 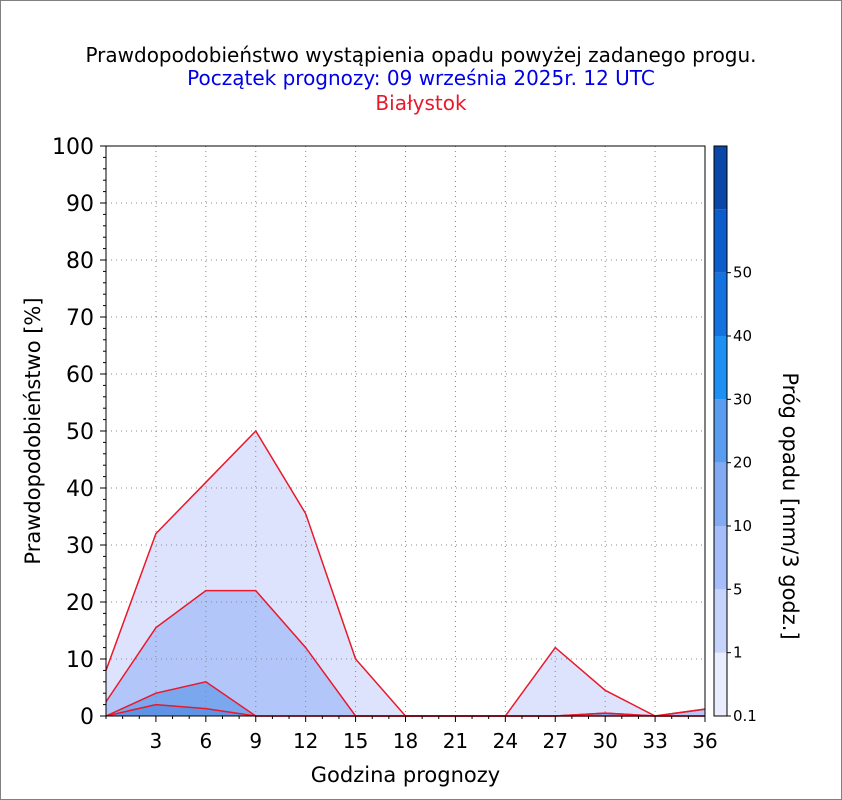 What do you see at coordinates (738, 653) in the screenshot?
I see `colorbar-tick-label: 1` at bounding box center [738, 653].